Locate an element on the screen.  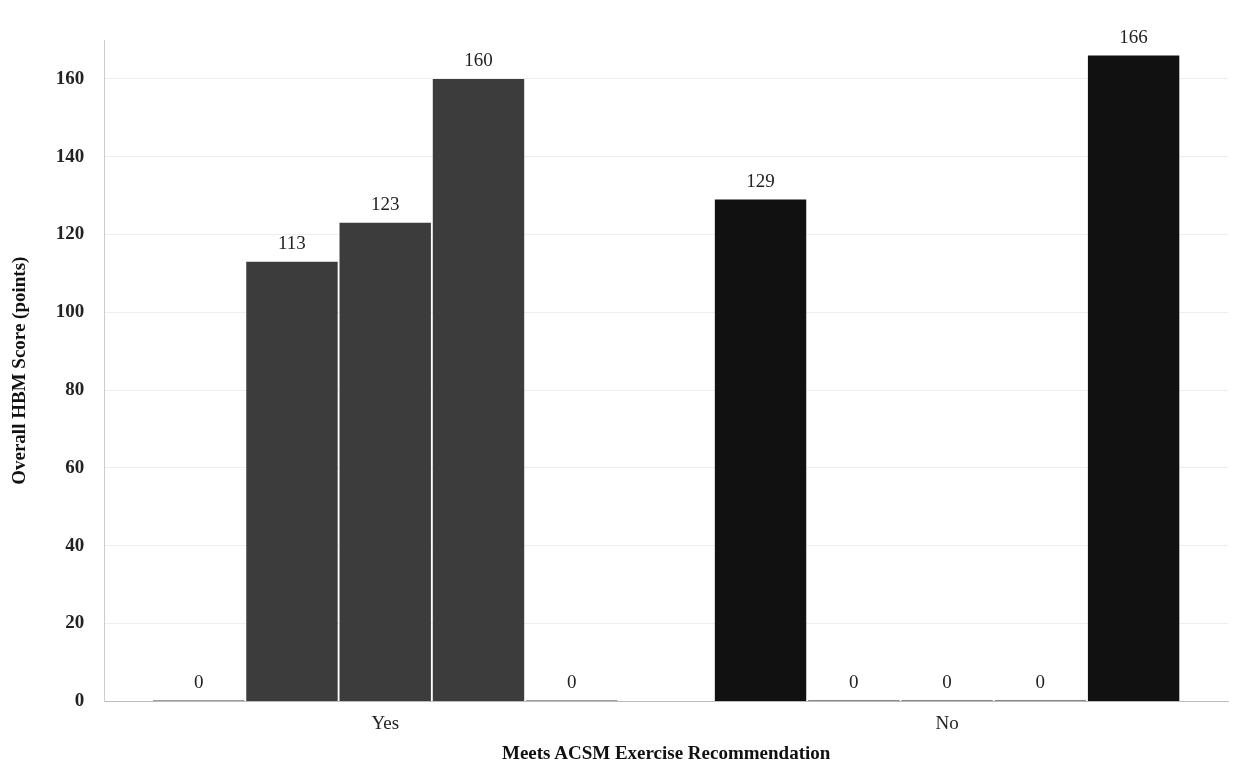
y-tick-label: 0 is located at coordinates (79, 700).